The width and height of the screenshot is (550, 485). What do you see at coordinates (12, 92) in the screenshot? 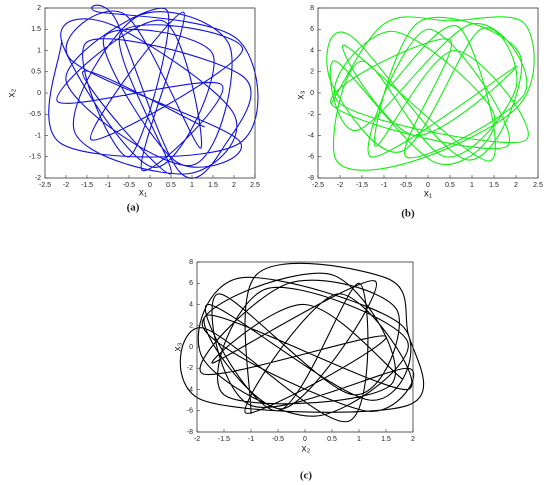
I see `y-axis-label: x₂` at bounding box center [12, 92].